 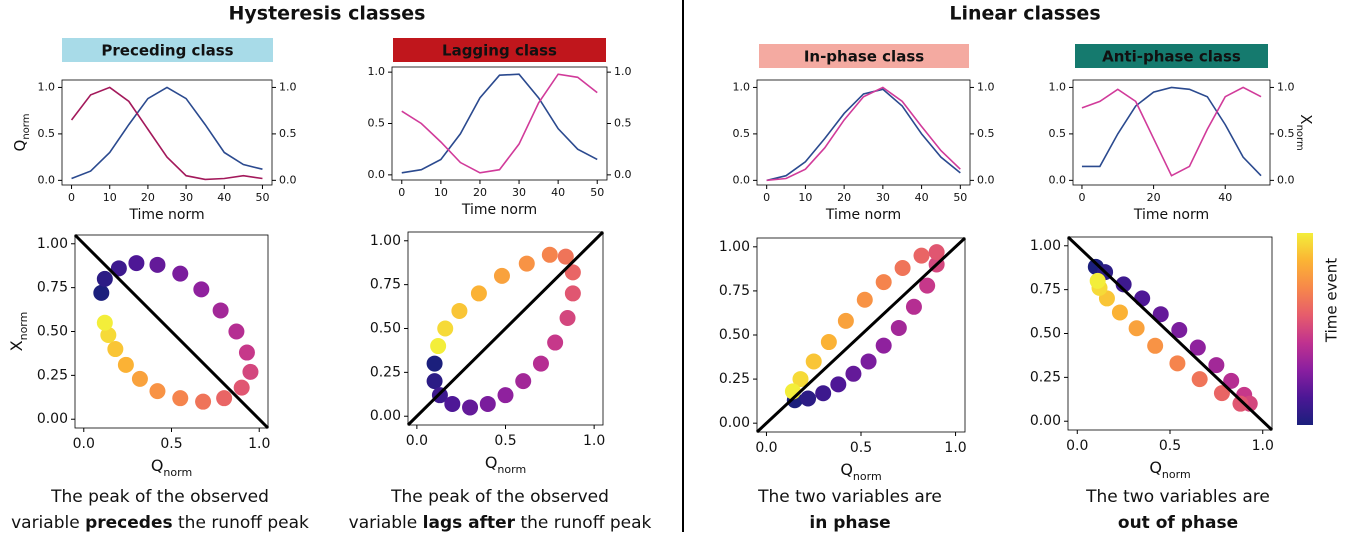 I want to click on caption-line: in phase, so click(x=850, y=523).